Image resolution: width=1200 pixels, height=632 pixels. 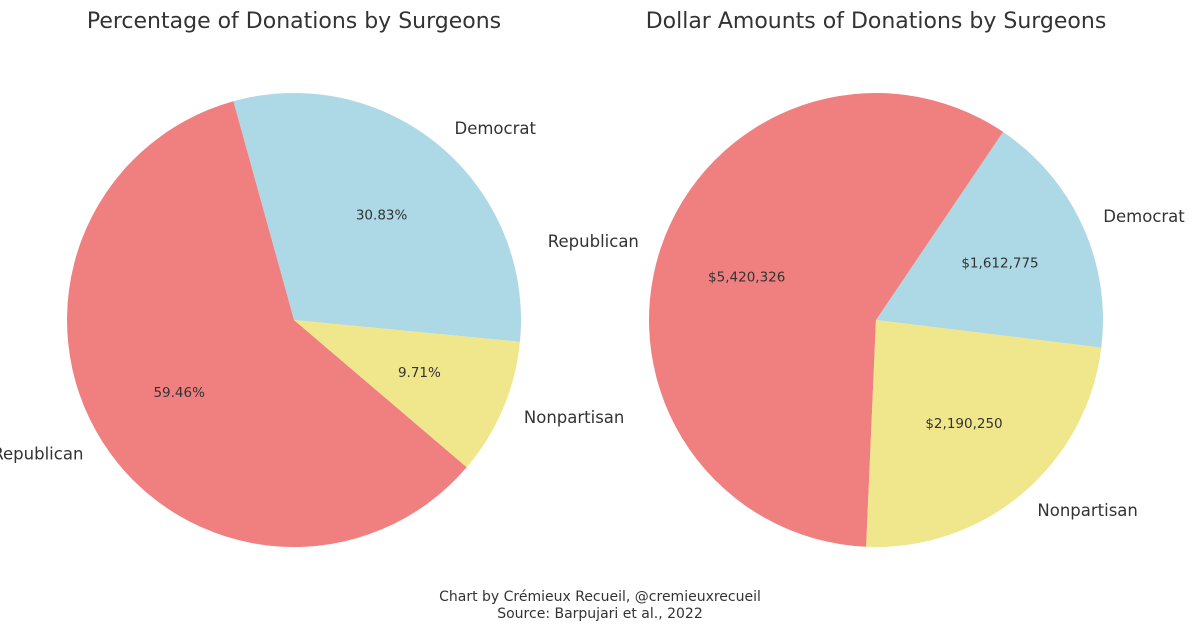 What do you see at coordinates (999, 264) in the screenshot?
I see `value-label-democrat: $1,612,775` at bounding box center [999, 264].